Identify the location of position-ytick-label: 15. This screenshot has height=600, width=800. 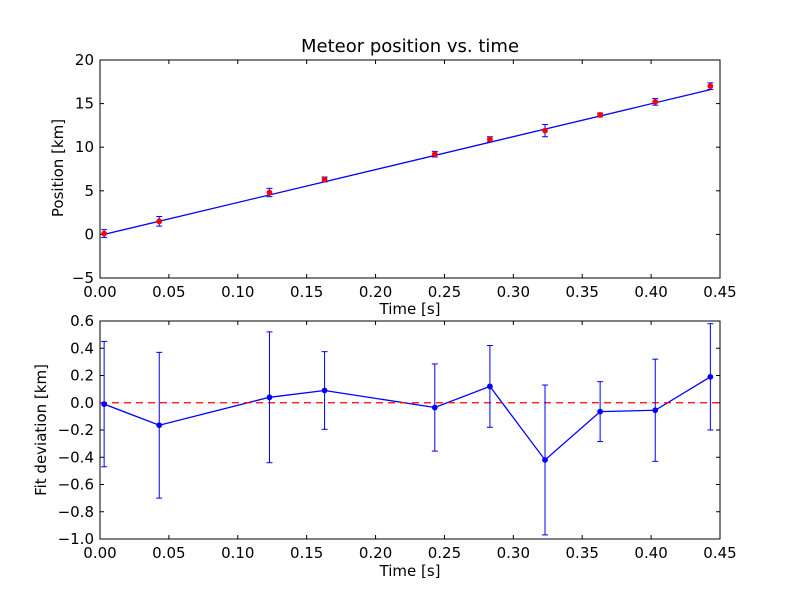
(84, 104).